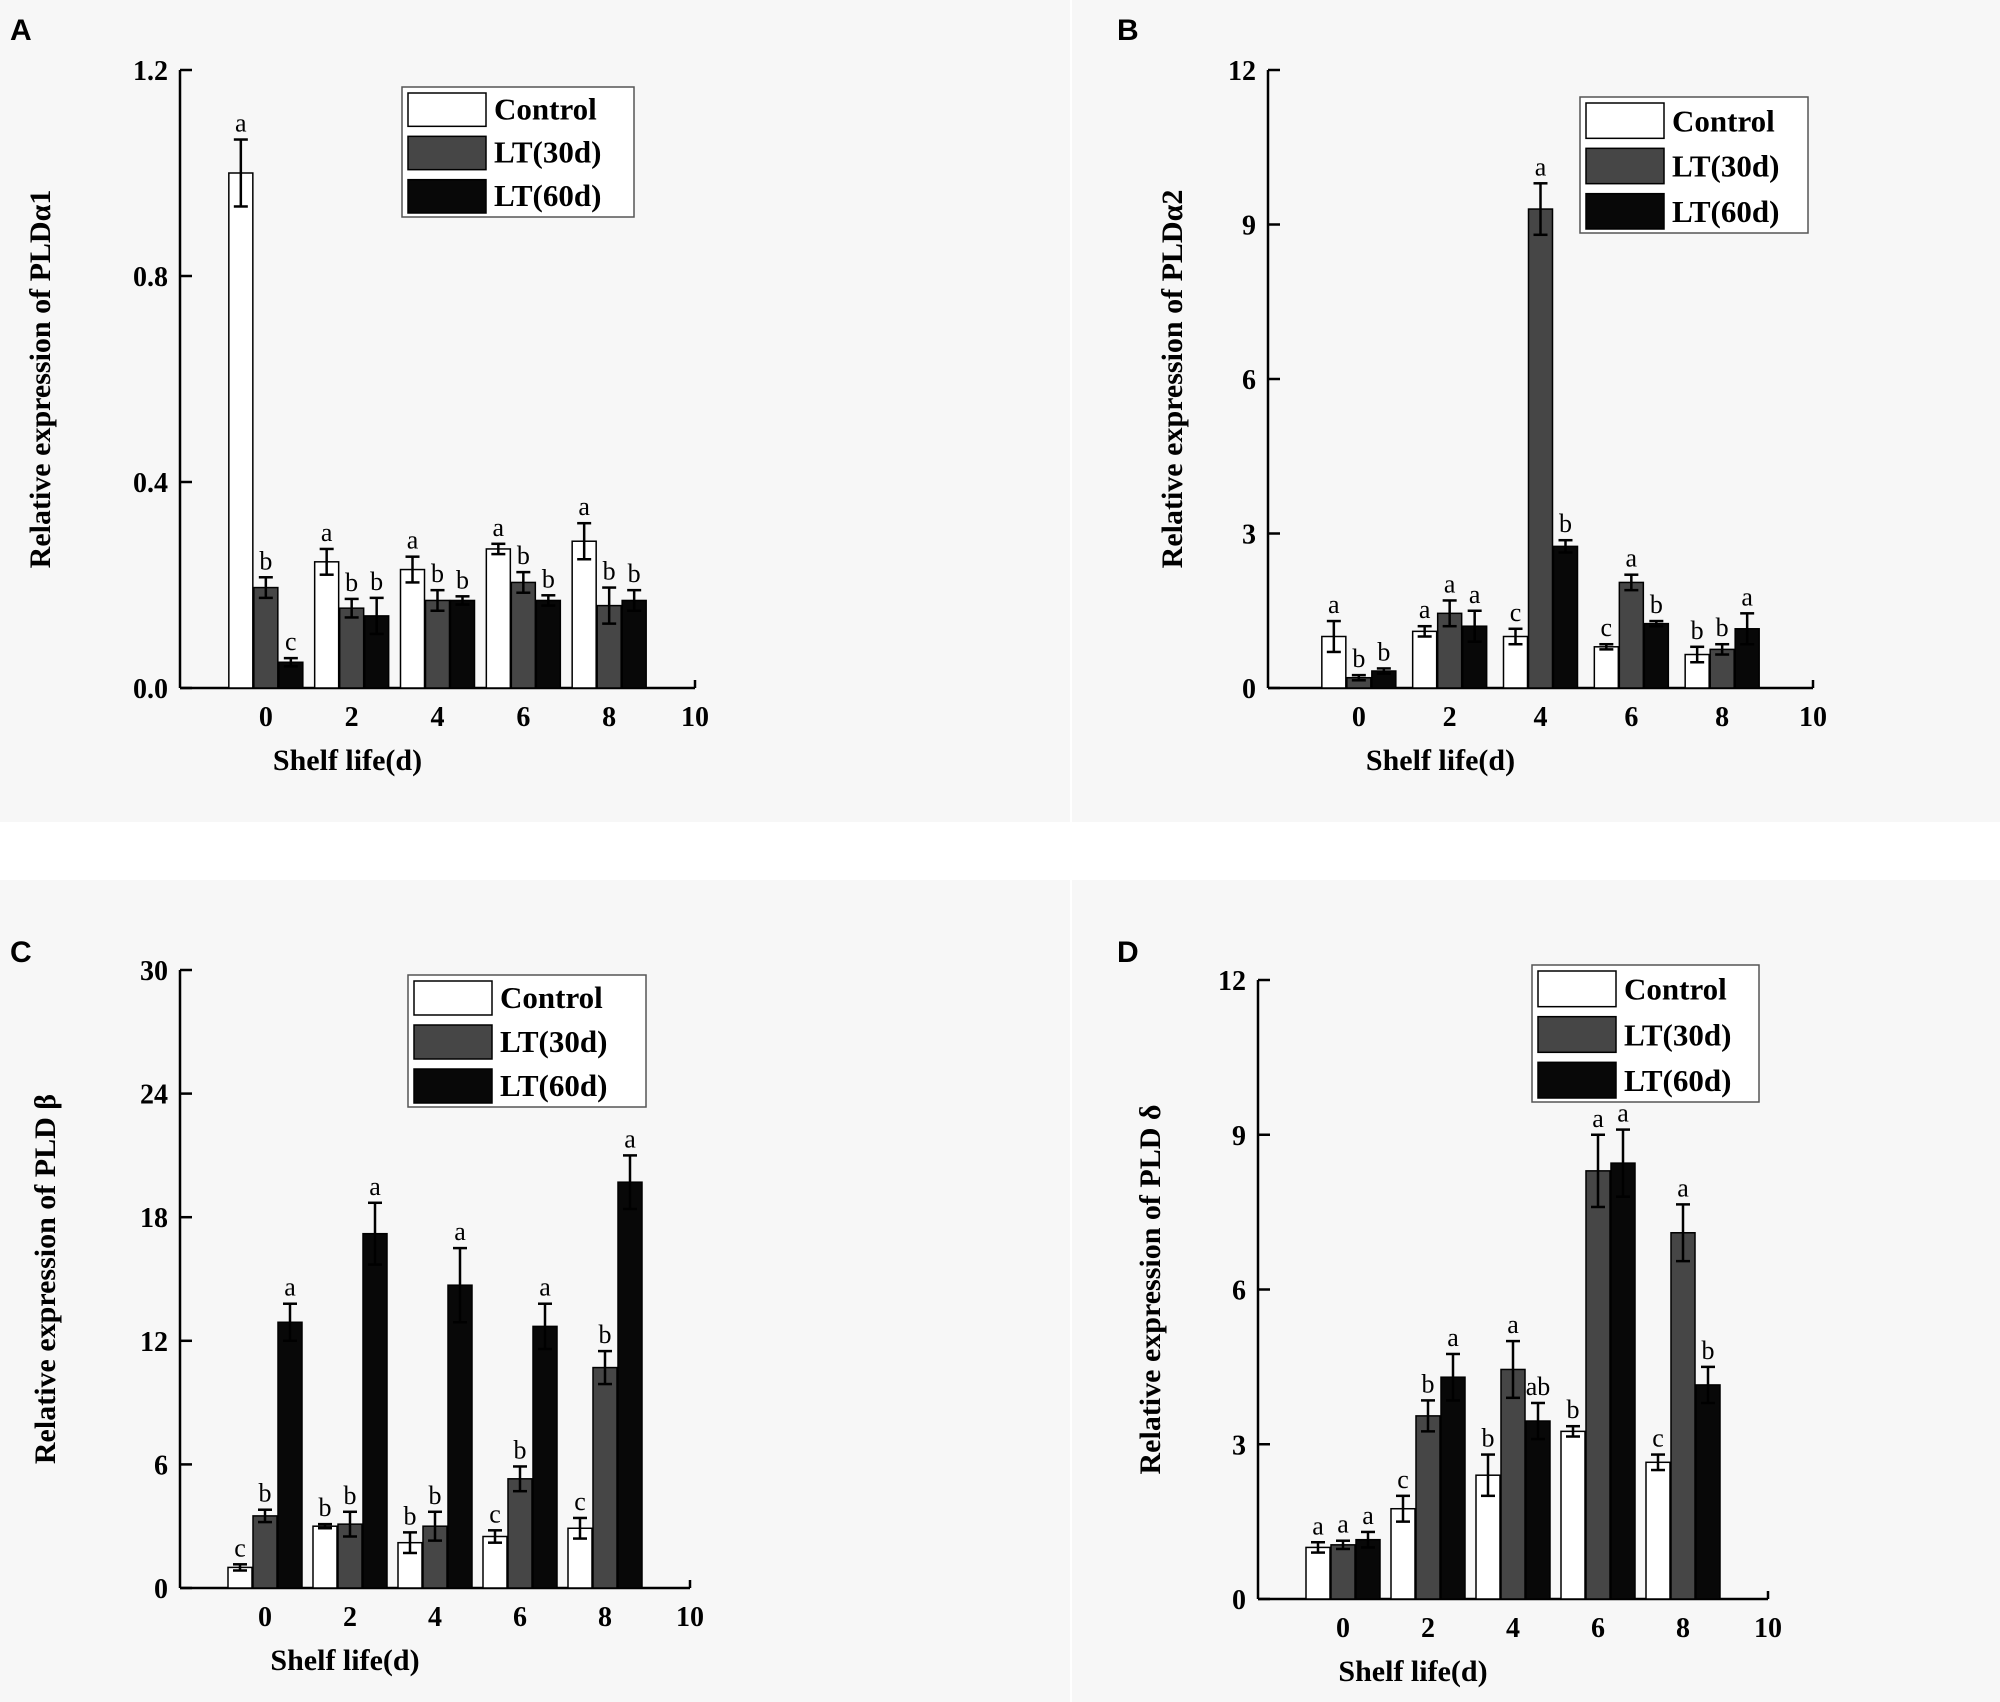  I want to click on y-axis-label: Relative expression of PLD β, so click(45, 1279).